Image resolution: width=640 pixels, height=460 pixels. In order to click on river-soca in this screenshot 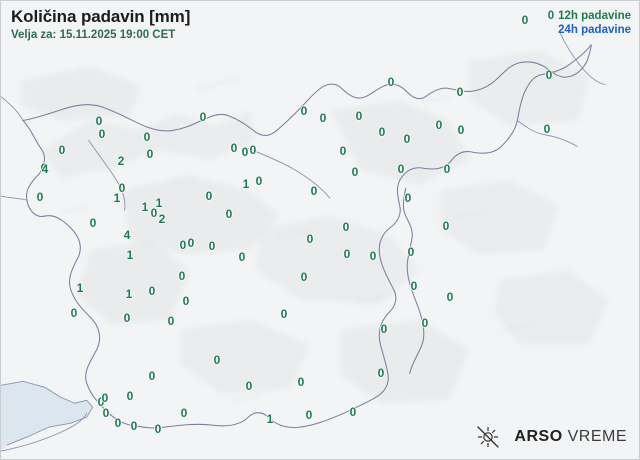, I will do `click(107, 175)`.